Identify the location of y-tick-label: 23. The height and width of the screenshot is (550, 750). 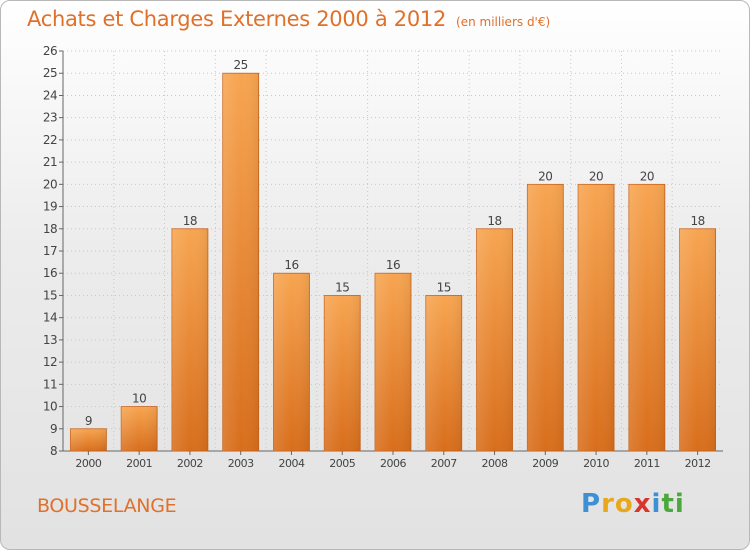
(50, 118).